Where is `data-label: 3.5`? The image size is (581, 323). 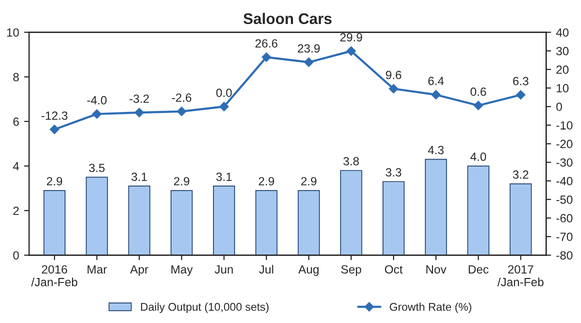 data-label: 3.5 is located at coordinates (97, 168).